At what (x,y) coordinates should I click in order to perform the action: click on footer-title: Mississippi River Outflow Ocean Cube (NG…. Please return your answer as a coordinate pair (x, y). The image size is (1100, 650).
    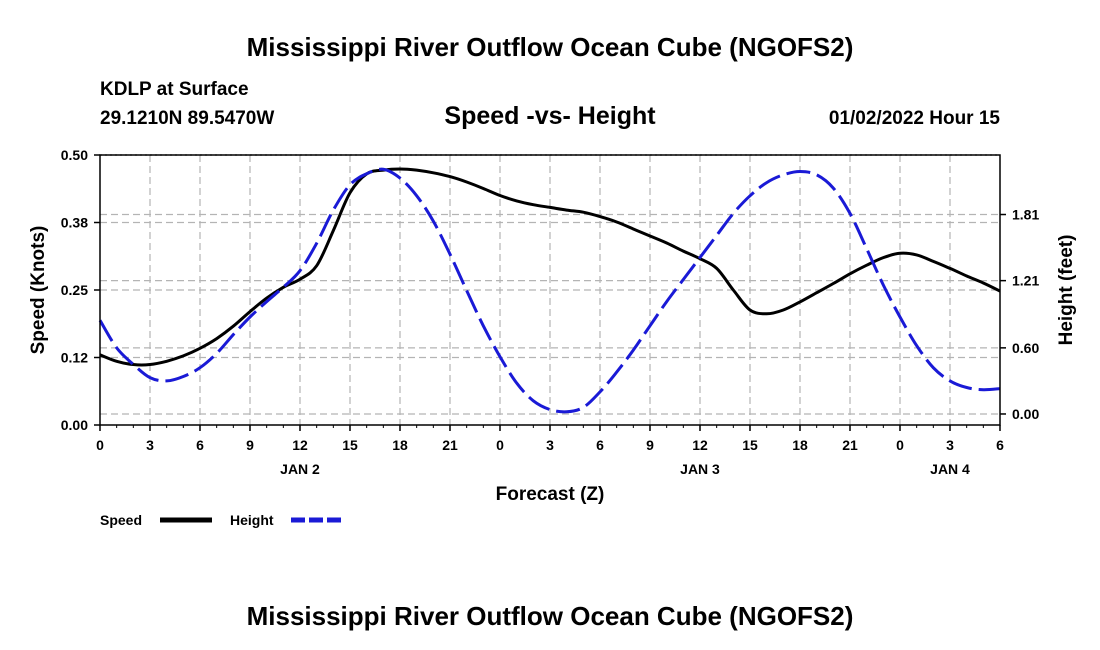
    Looking at the image, I should click on (550, 616).